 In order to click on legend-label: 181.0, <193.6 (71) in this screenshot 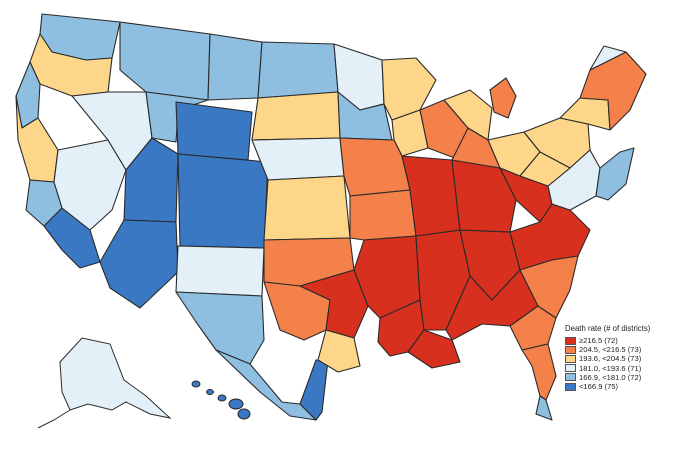, I will do `click(610, 368)`.